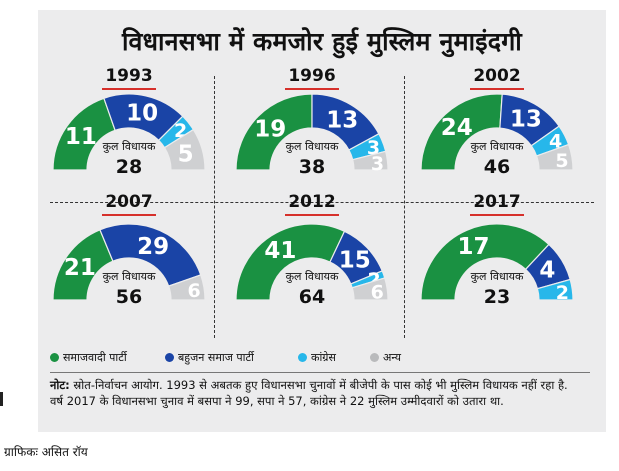 Image resolution: width=619 pixels, height=471 pixels. I want to click on legend-label: अन्य, so click(392, 357).